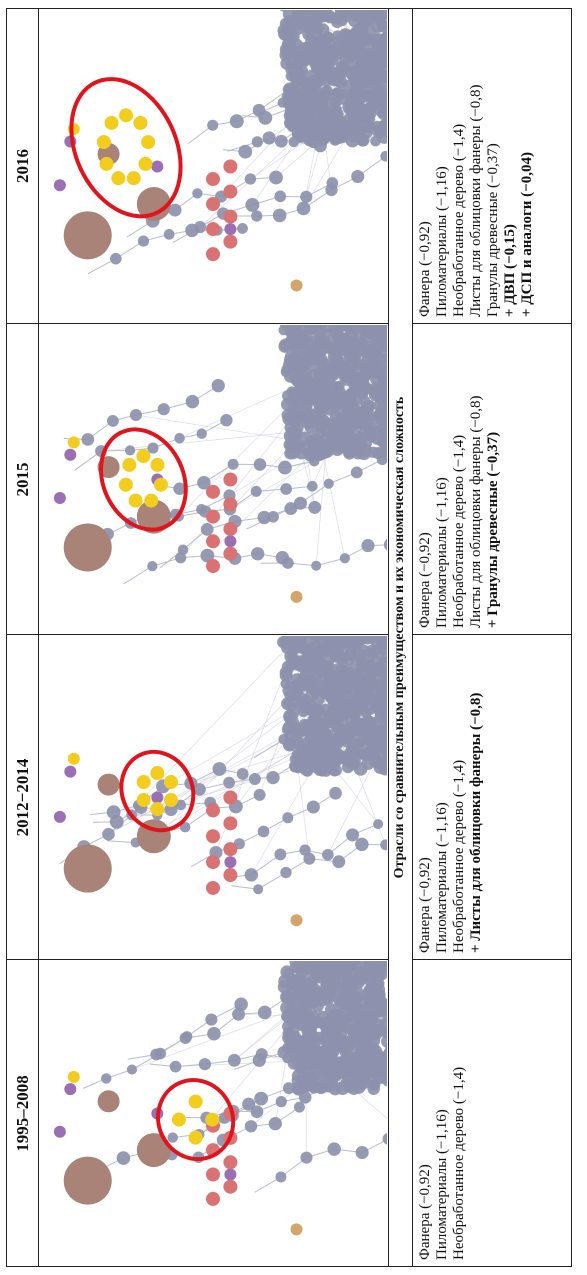 Image resolution: width=587 pixels, height=1275 pixels. I want to click on table-border-bottom, so click(571, 637).